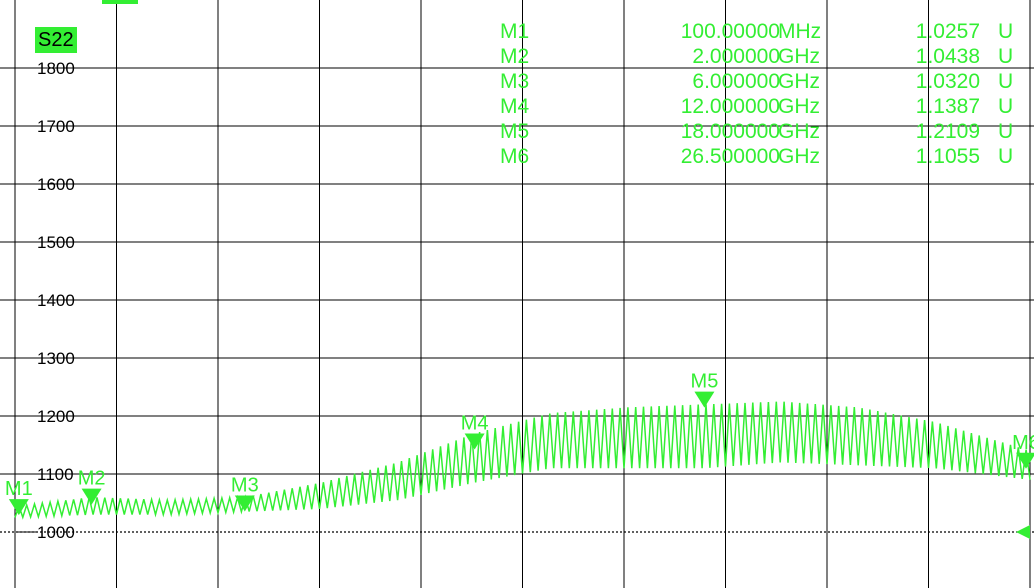  Describe the element at coordinates (947, 156) in the screenshot. I see `marker-value: 1.1055` at that location.